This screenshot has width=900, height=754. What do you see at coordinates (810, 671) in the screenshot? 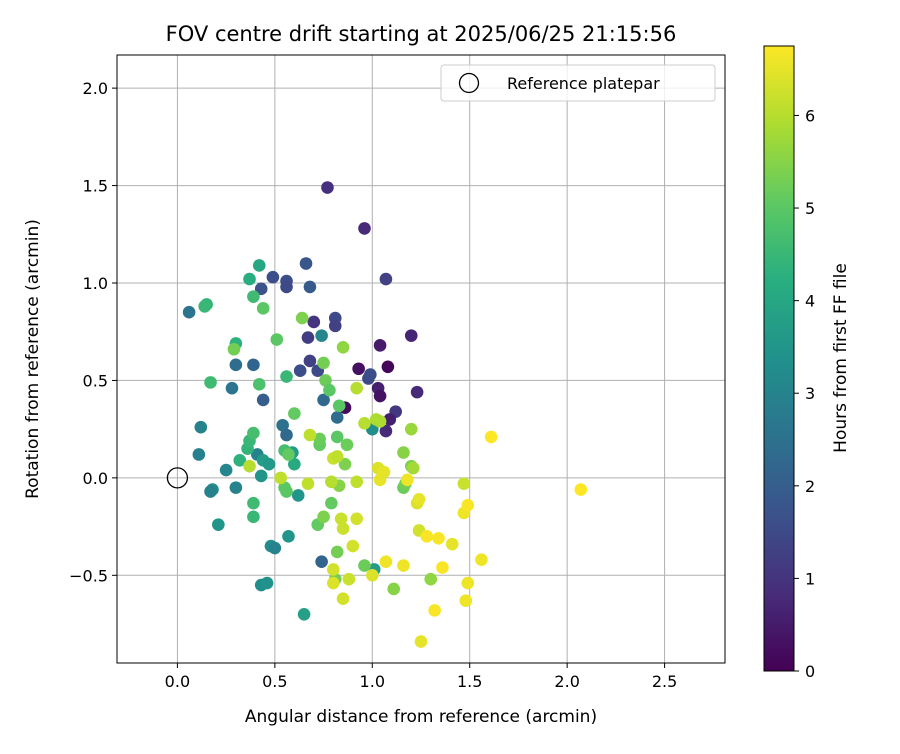
I see `colorbar-tick-label: 0` at bounding box center [810, 671].